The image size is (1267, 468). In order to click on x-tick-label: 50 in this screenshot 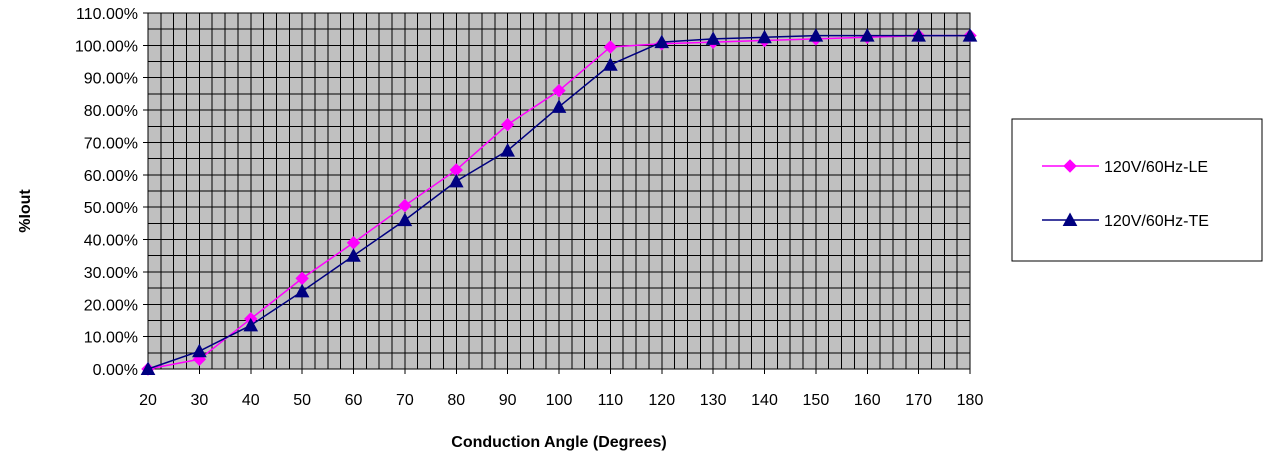, I will do `click(302, 400)`.